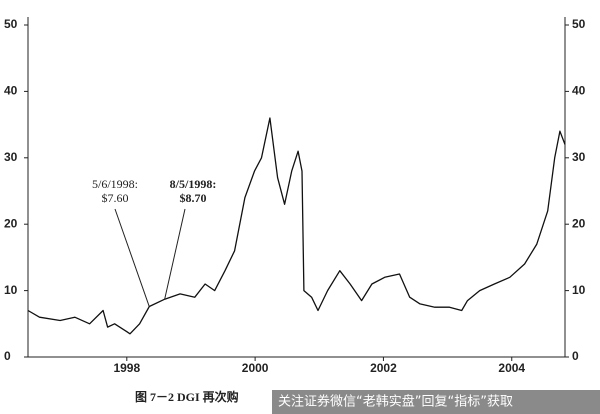  Describe the element at coordinates (115, 198) in the screenshot. I see `annotation-price: $7.60` at that location.